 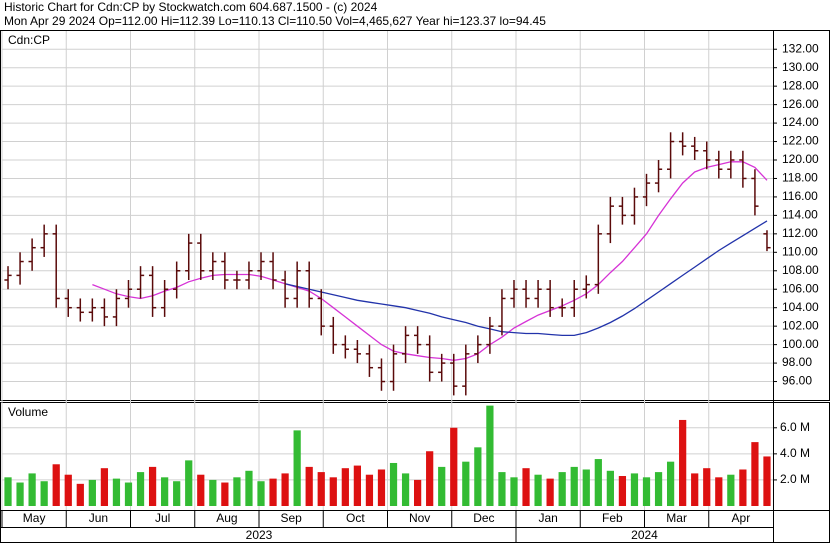 I want to click on y-tick-label: 6.0 M, so click(x=795, y=427).